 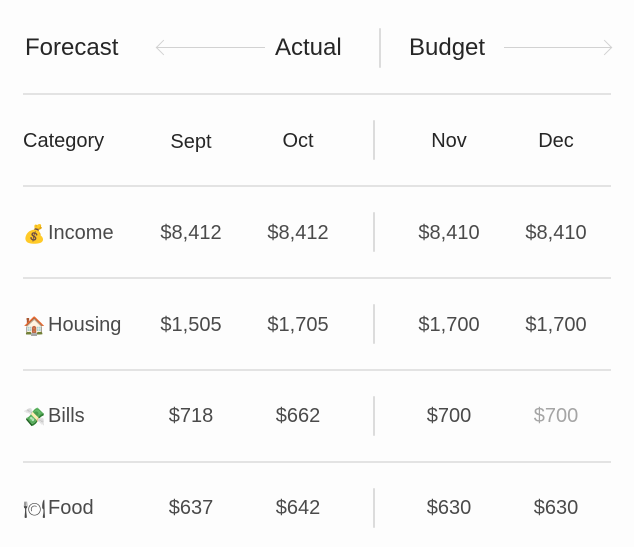 What do you see at coordinates (298, 233) in the screenshot?
I see `value-oct: $8,412` at bounding box center [298, 233].